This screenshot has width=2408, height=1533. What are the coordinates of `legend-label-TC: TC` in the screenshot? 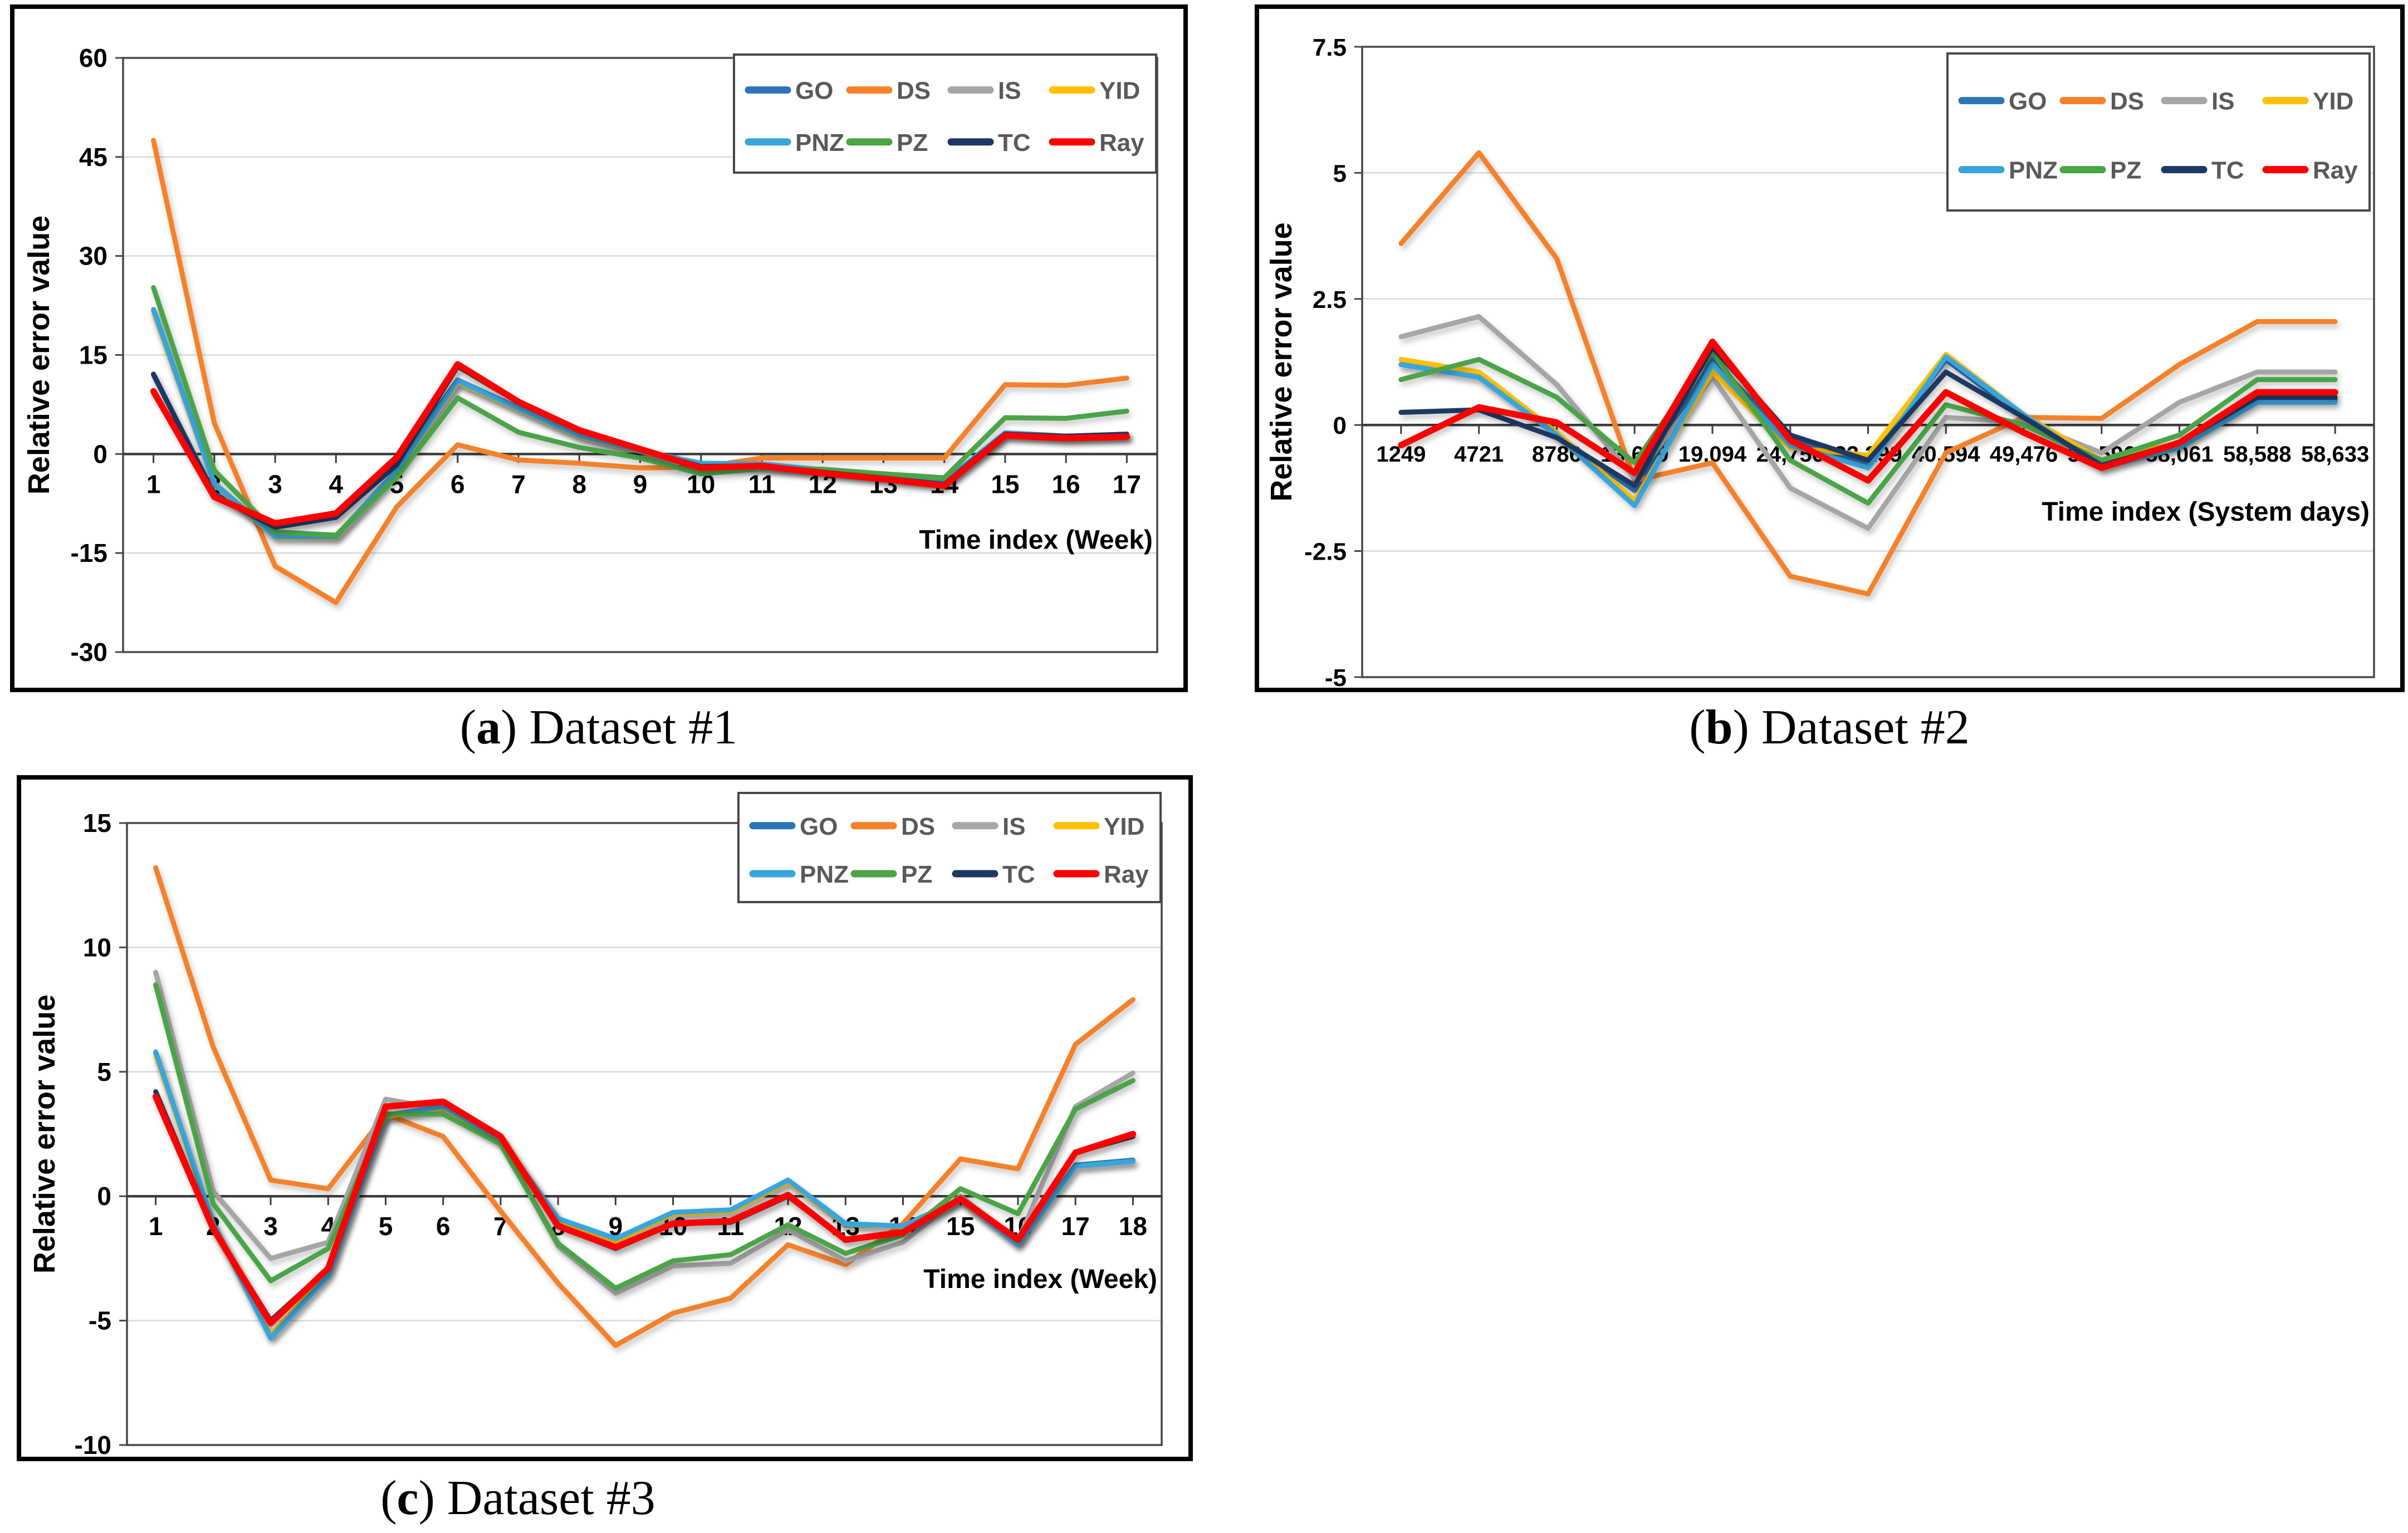 It's located at (2227, 170).